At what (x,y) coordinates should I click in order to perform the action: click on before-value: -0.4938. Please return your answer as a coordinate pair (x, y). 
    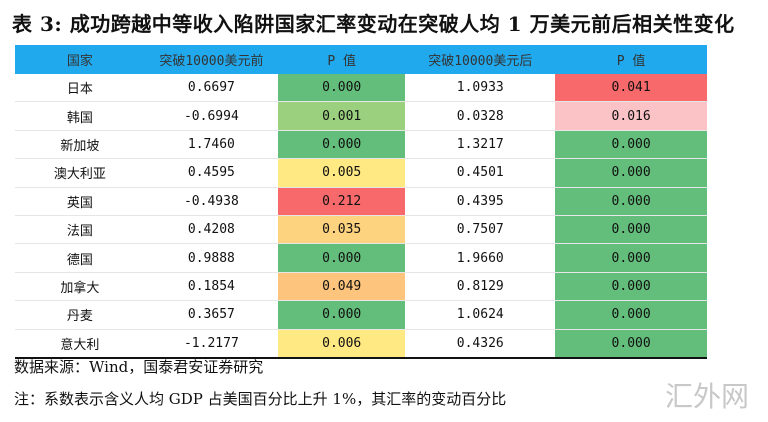
    Looking at the image, I should click on (211, 201).